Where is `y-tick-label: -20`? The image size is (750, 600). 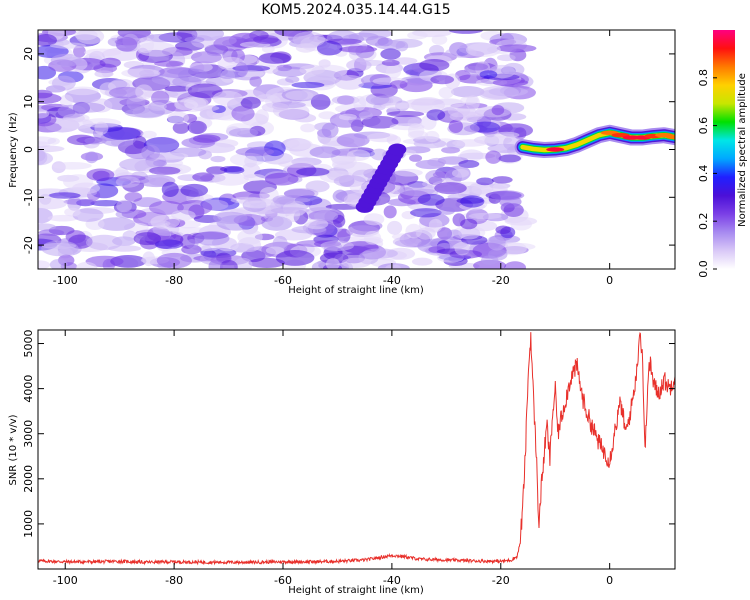
y-tick-label: -20 is located at coordinates (28, 245).